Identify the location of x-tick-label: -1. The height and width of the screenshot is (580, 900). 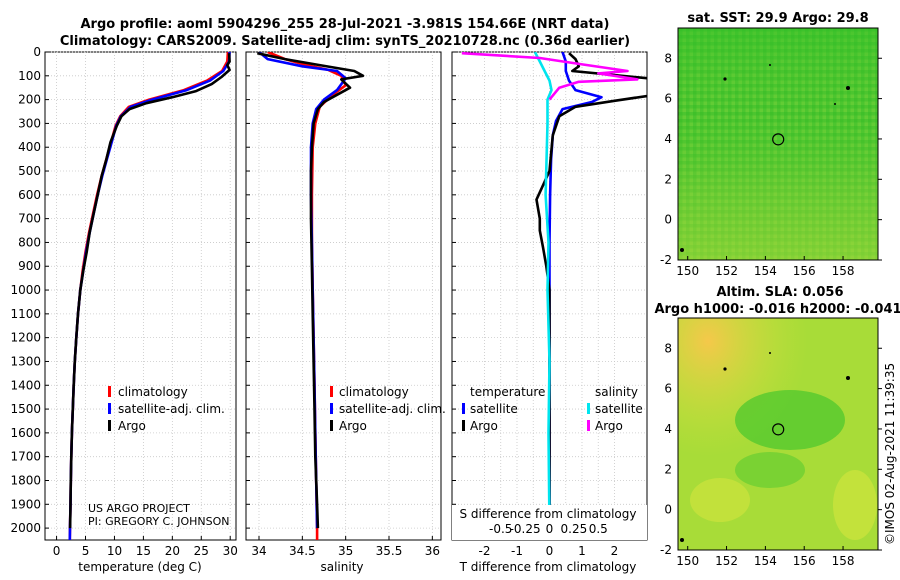
(517, 551).